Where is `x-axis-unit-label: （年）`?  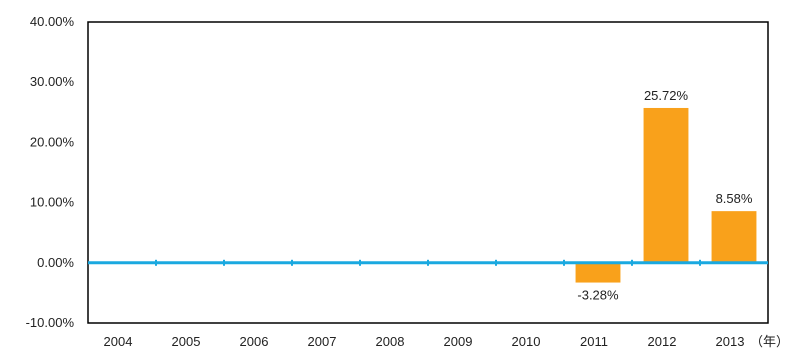 x-axis-unit-label: （年） is located at coordinates (769, 341).